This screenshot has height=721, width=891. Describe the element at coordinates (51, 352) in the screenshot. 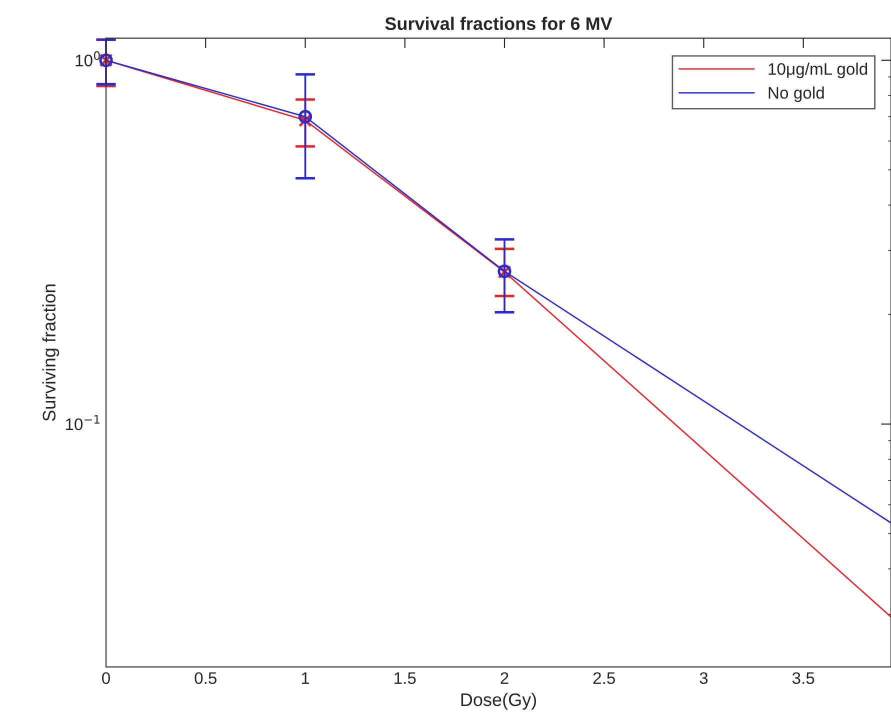

I see `y-axis-title: Surviving fraction` at that location.